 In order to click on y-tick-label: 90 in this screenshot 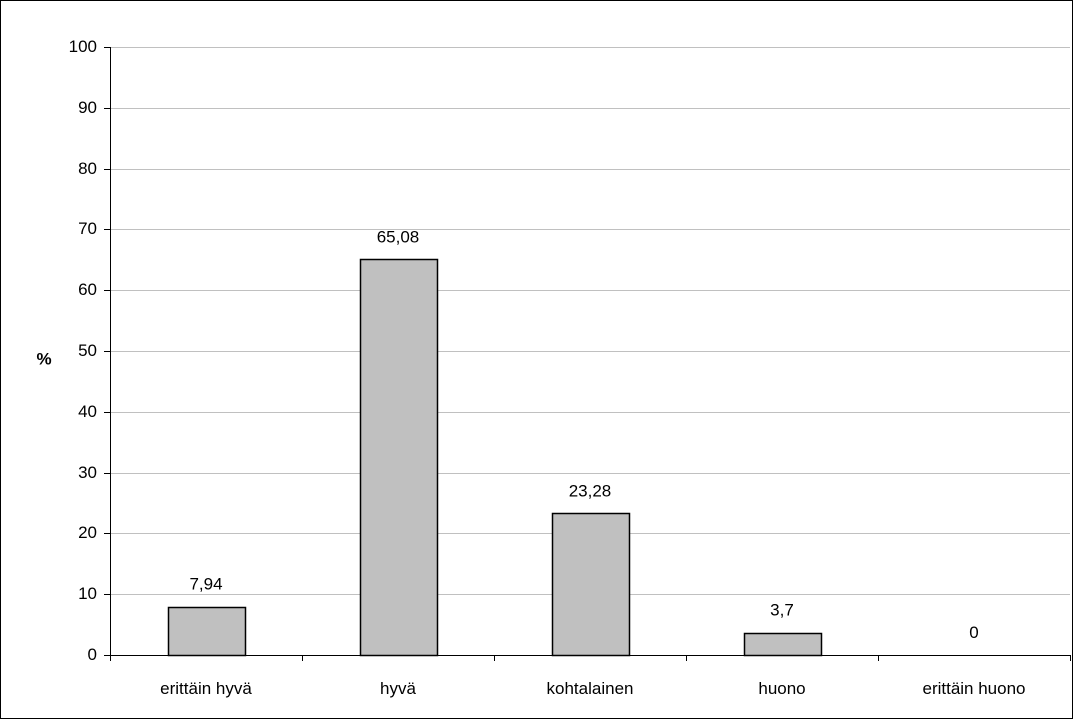, I will do `click(87, 107)`.